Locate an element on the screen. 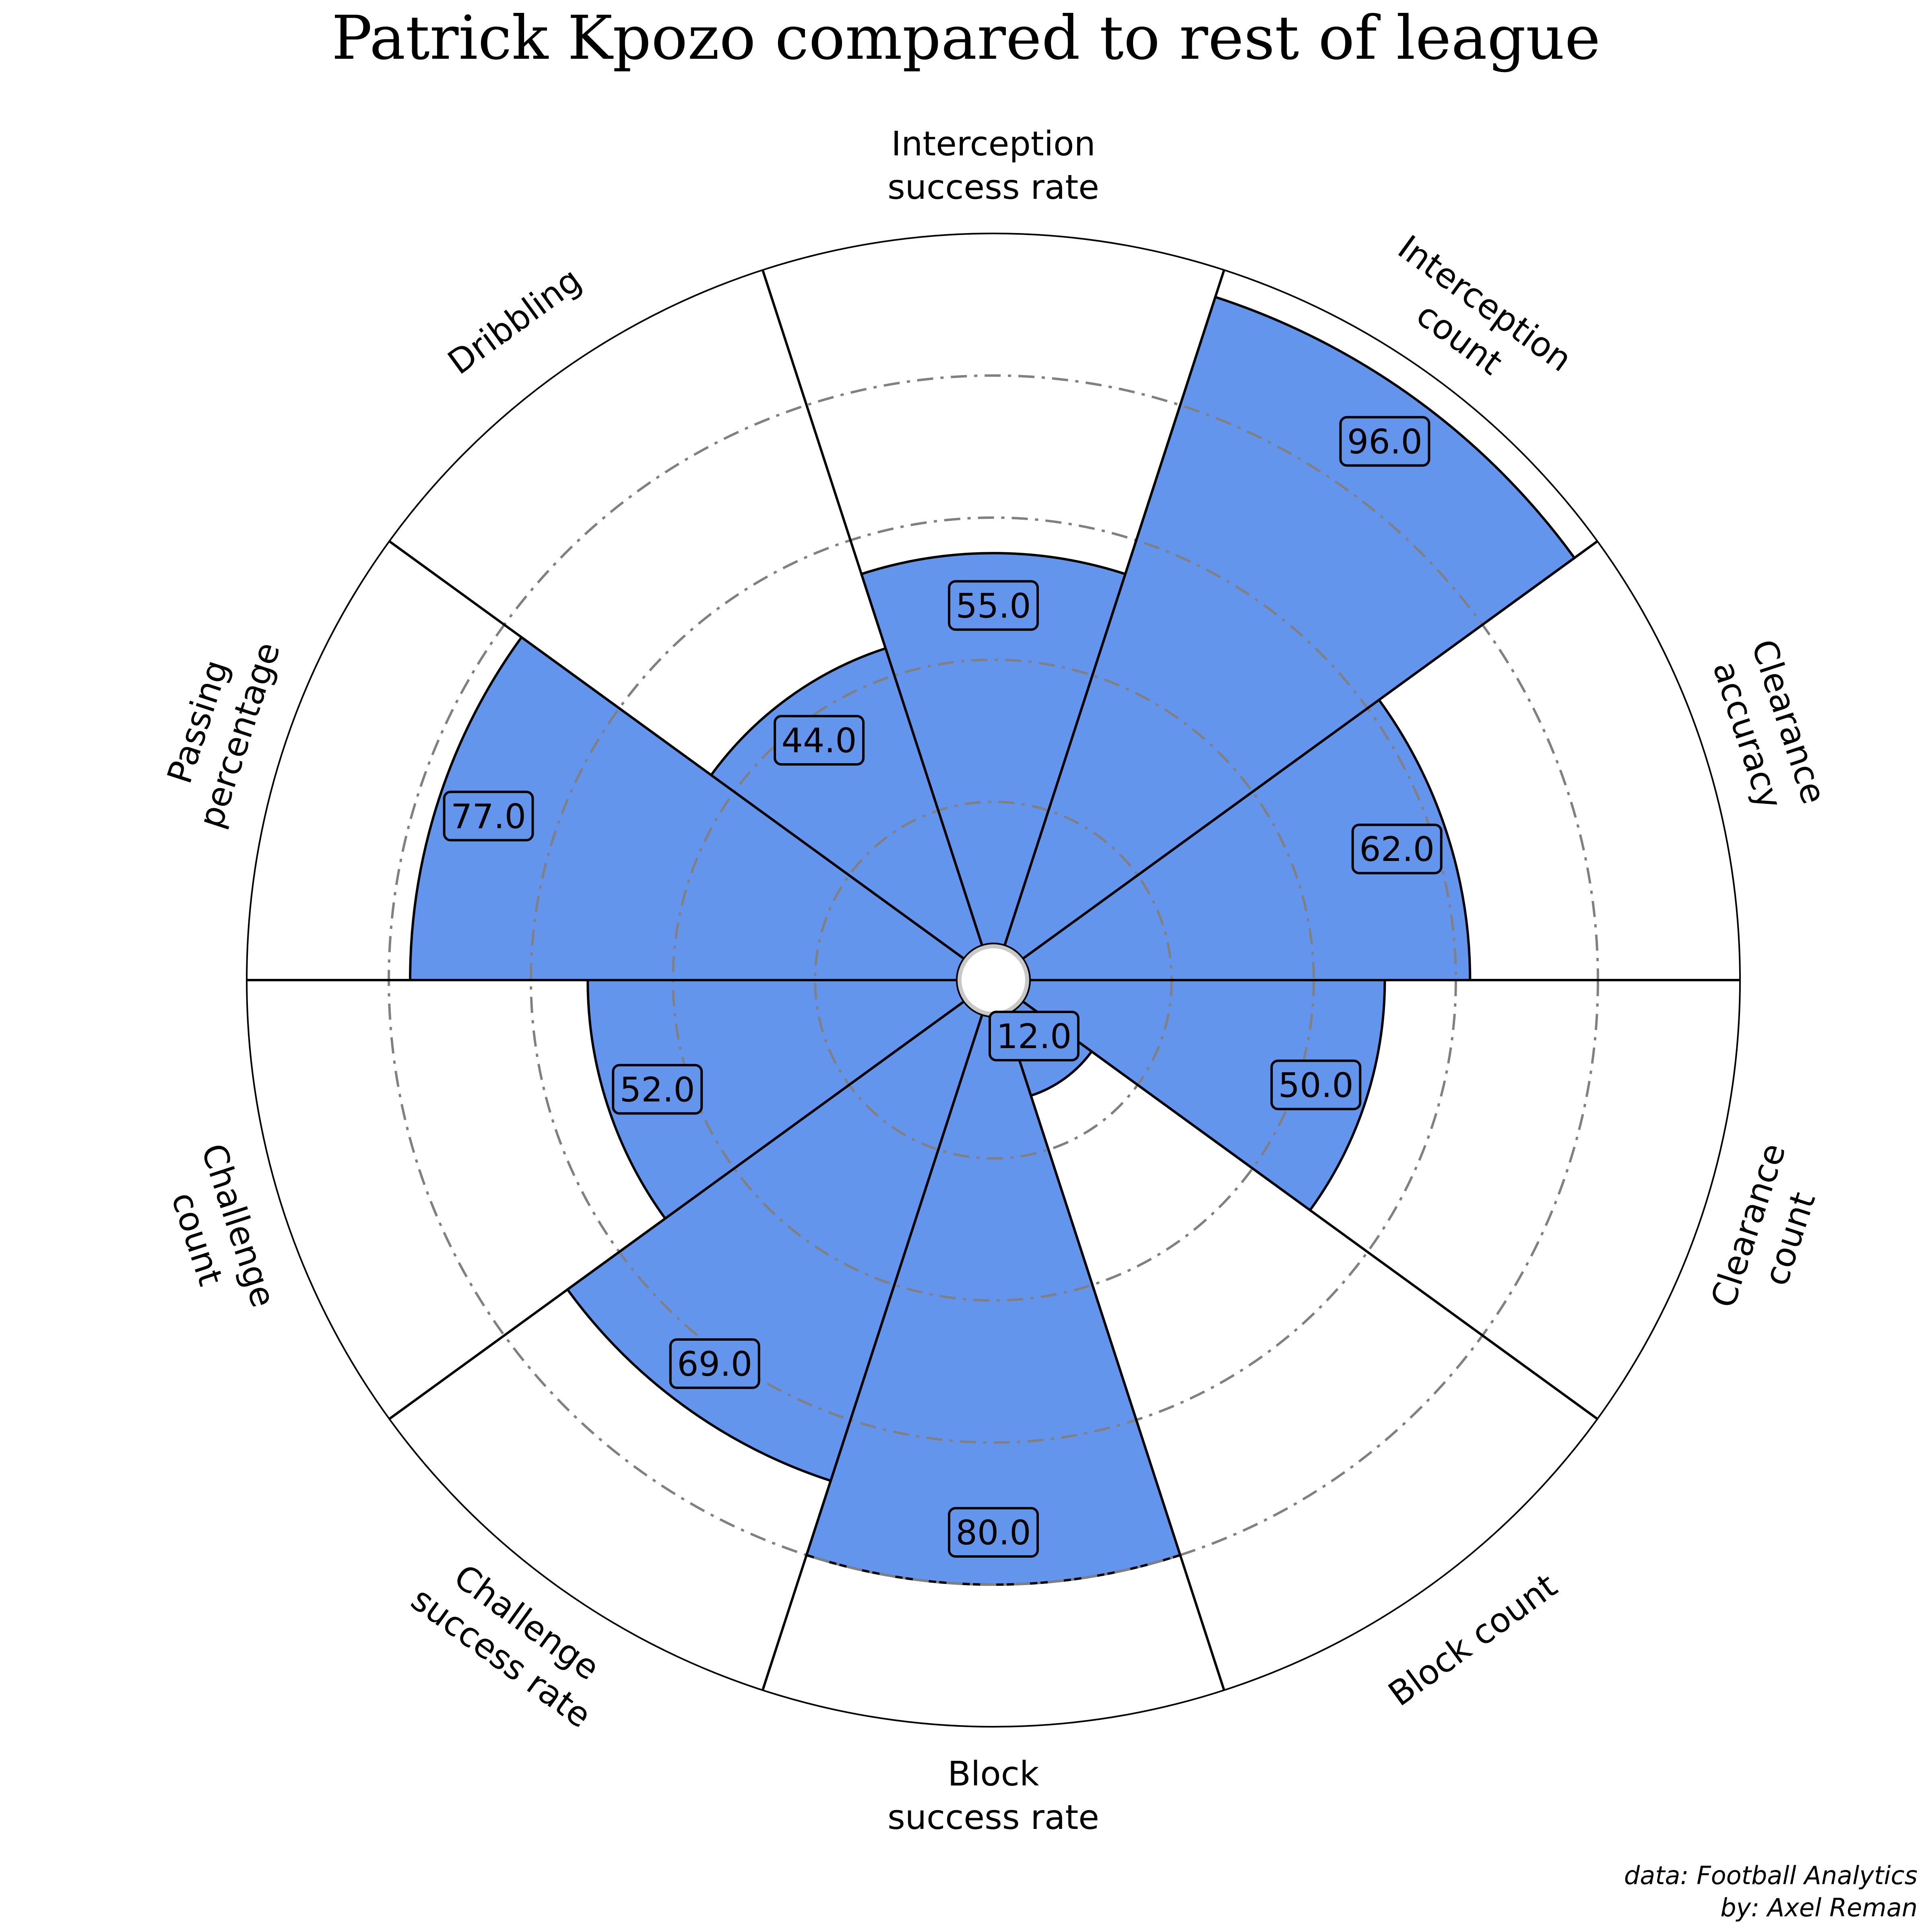 The image size is (1932, 1932). category-label-5: Block success rate is located at coordinates (993, 1795).